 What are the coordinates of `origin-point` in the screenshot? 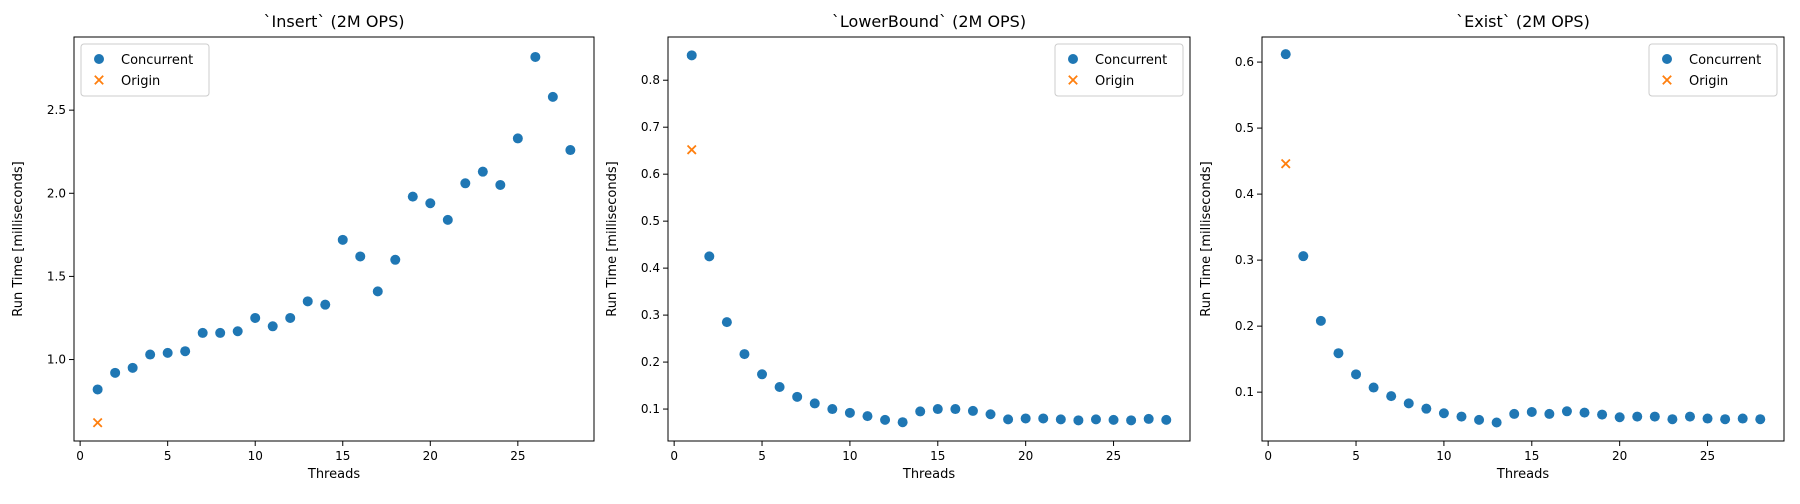 It's located at (691, 149).